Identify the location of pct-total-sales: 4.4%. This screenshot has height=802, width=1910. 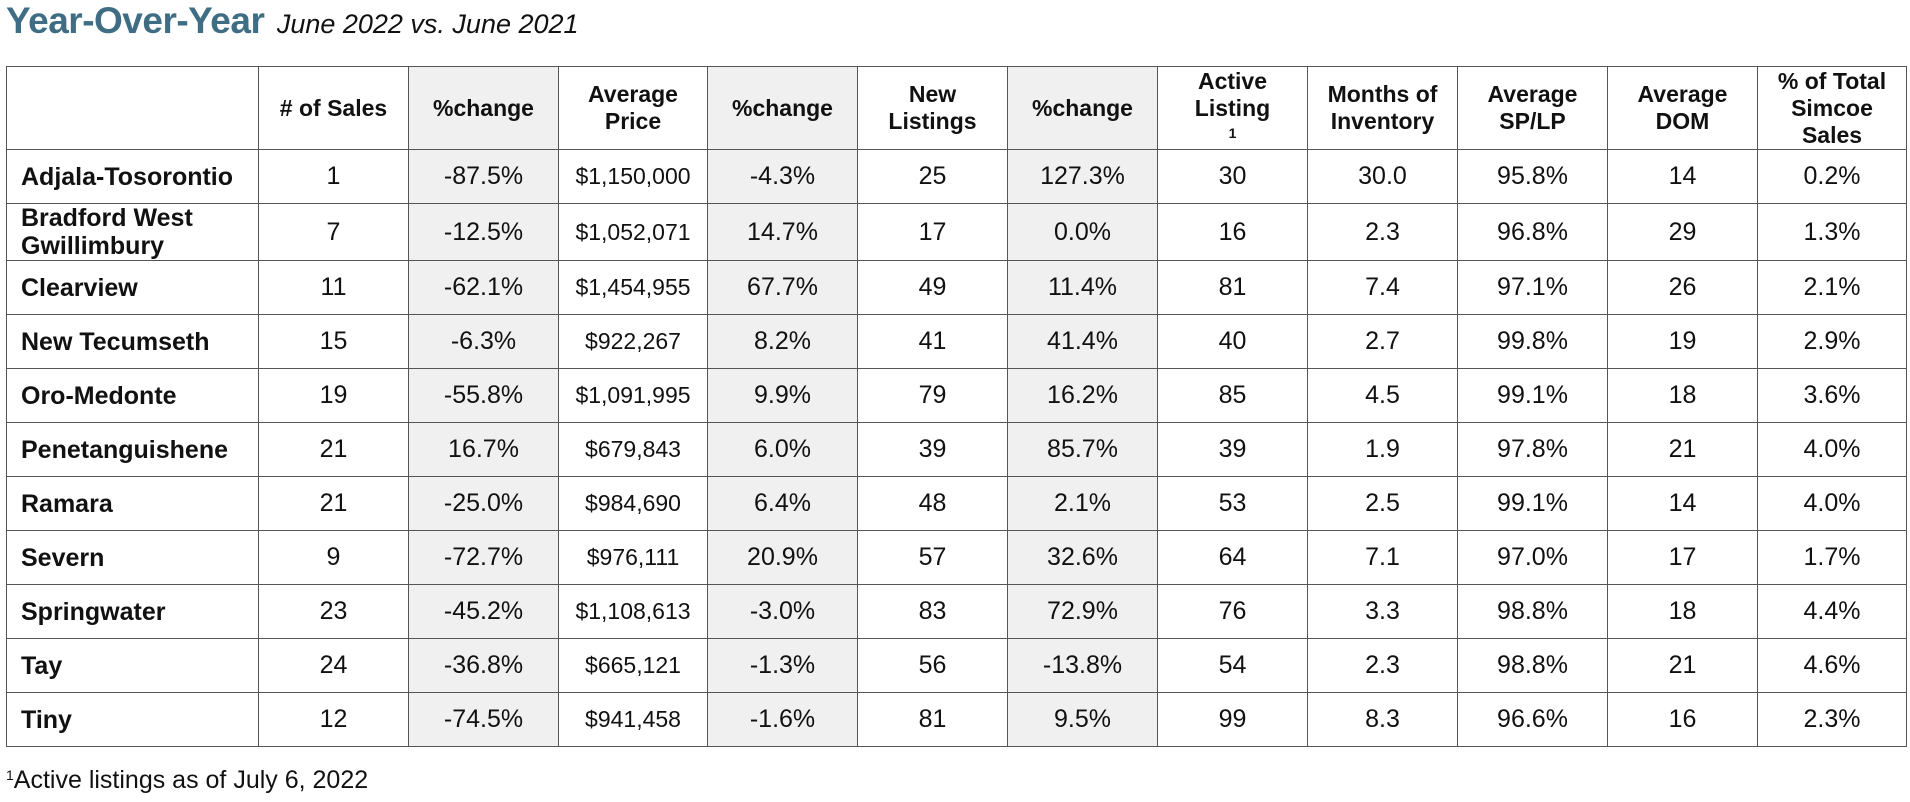
(1832, 611).